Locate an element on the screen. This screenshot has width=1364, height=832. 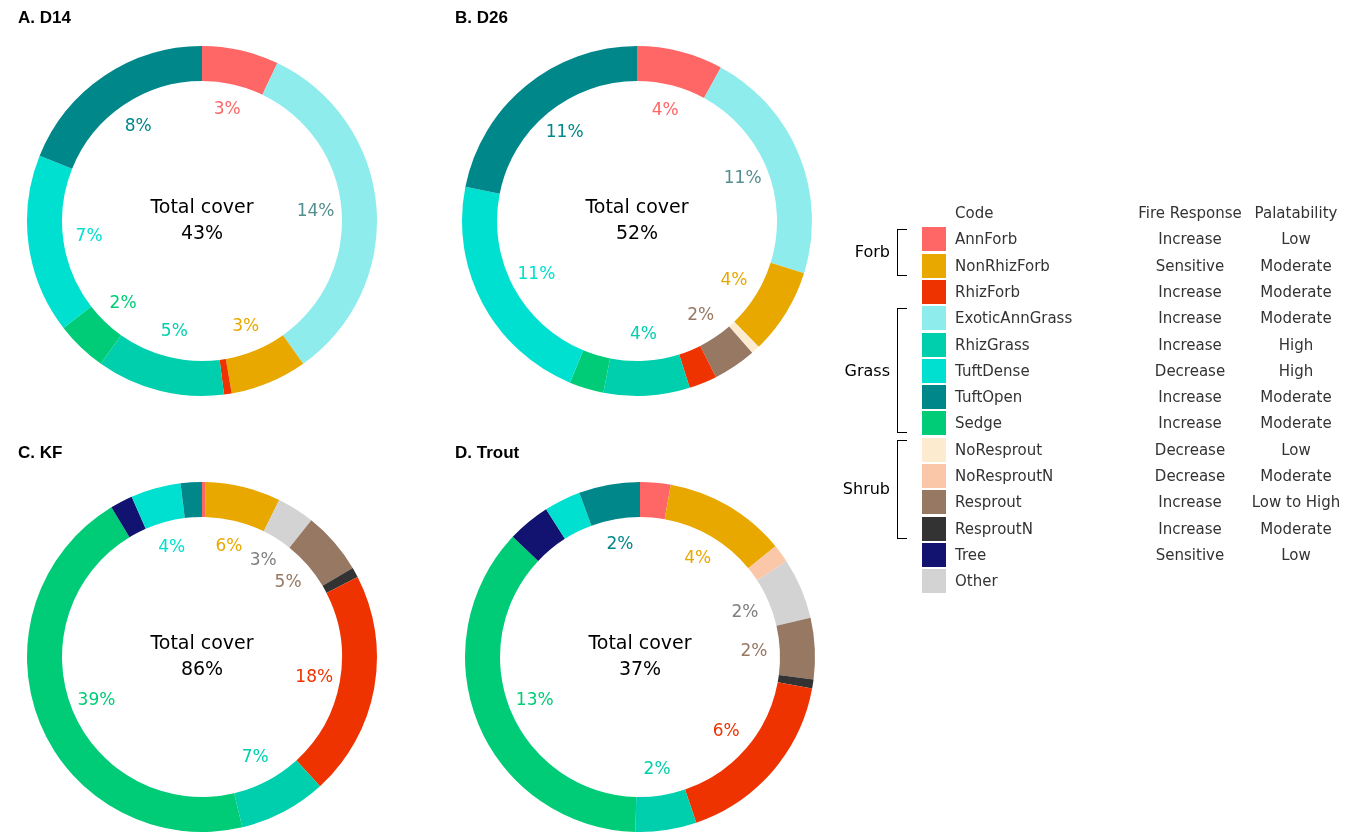
category-label: Grass is located at coordinates (867, 370).